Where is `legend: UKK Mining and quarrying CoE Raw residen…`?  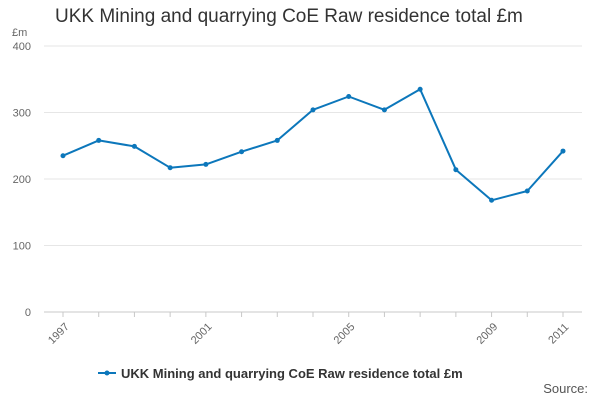
legend: UKK Mining and quarrying CoE Raw residen… is located at coordinates (280, 373).